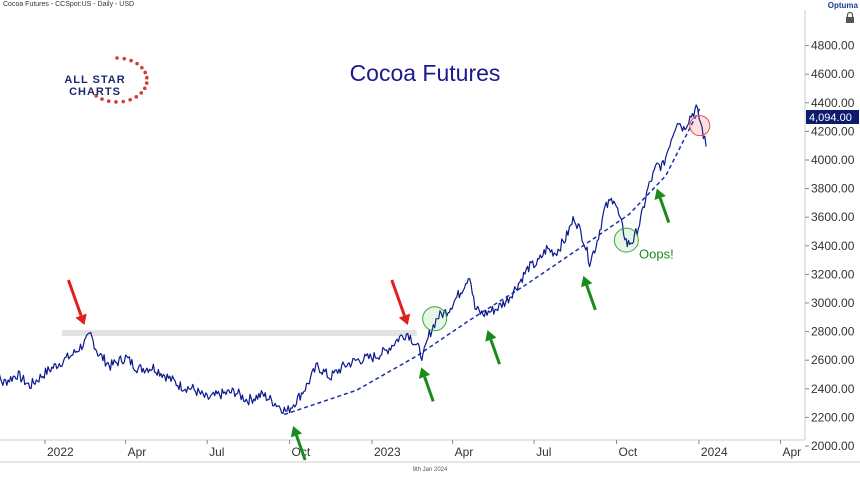 Image resolution: width=860 pixels, height=478 pixels. Describe the element at coordinates (833, 217) in the screenshot. I see `y-tick-label: 3600.00` at that location.